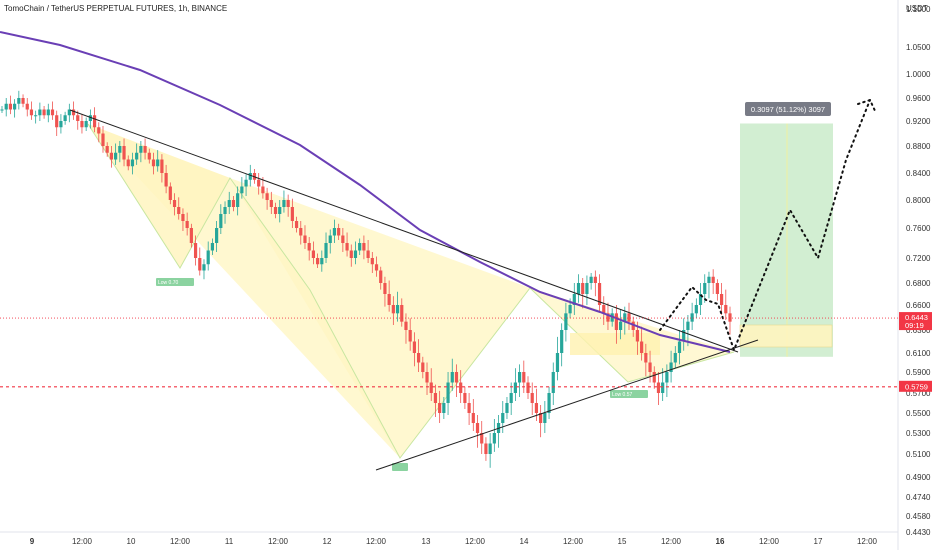  What do you see at coordinates (918, 372) in the screenshot?
I see `price-tick-label: 0.5900` at bounding box center [918, 372].